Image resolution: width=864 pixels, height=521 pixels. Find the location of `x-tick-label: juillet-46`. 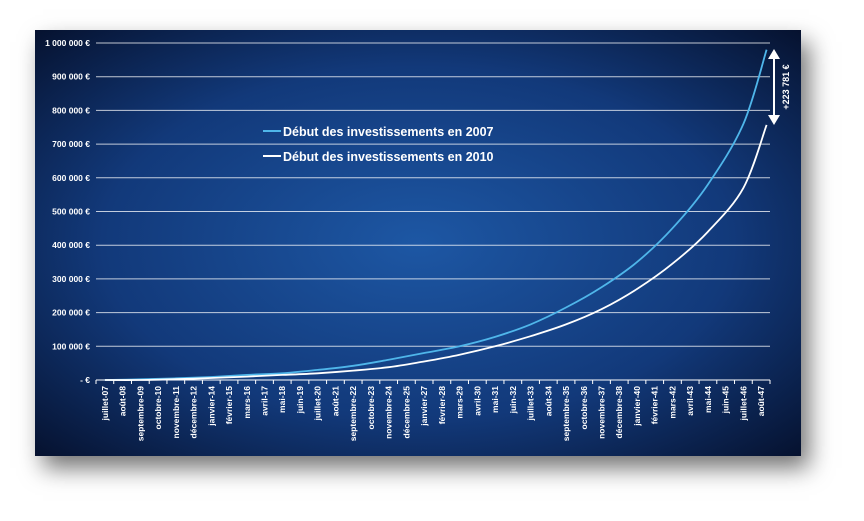

x-tick-label: juillet-46 is located at coordinates (743, 404).